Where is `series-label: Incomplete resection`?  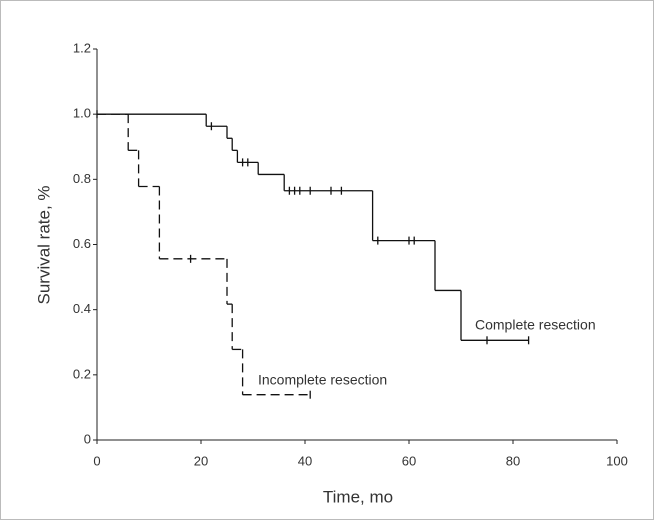
series-label: Incomplete resection is located at coordinates (322, 380).